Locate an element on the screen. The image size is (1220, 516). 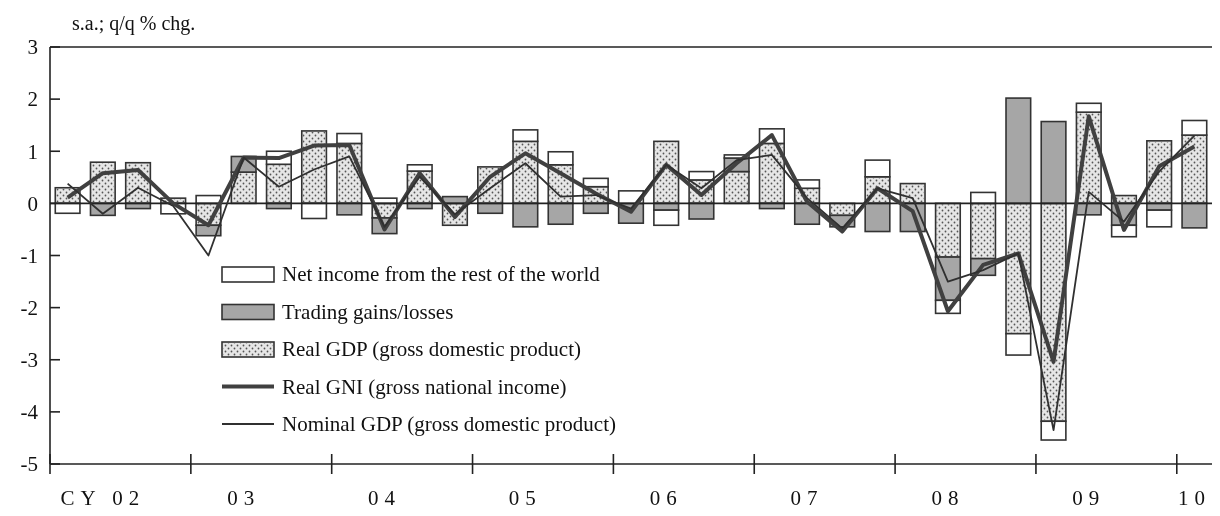
x-tick-label: CY 02 is located at coordinates (103, 498).